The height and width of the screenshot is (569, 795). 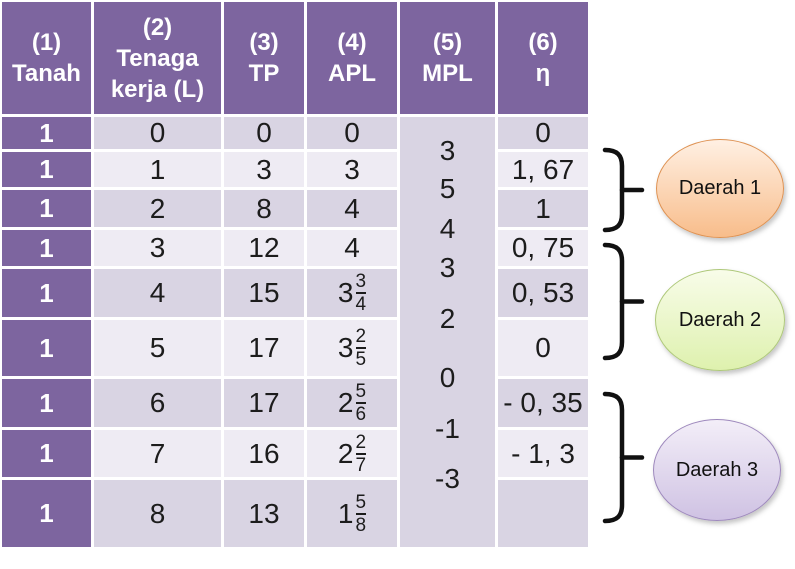 What do you see at coordinates (264, 293) in the screenshot?
I see `cell-tp-row5: 15` at bounding box center [264, 293].